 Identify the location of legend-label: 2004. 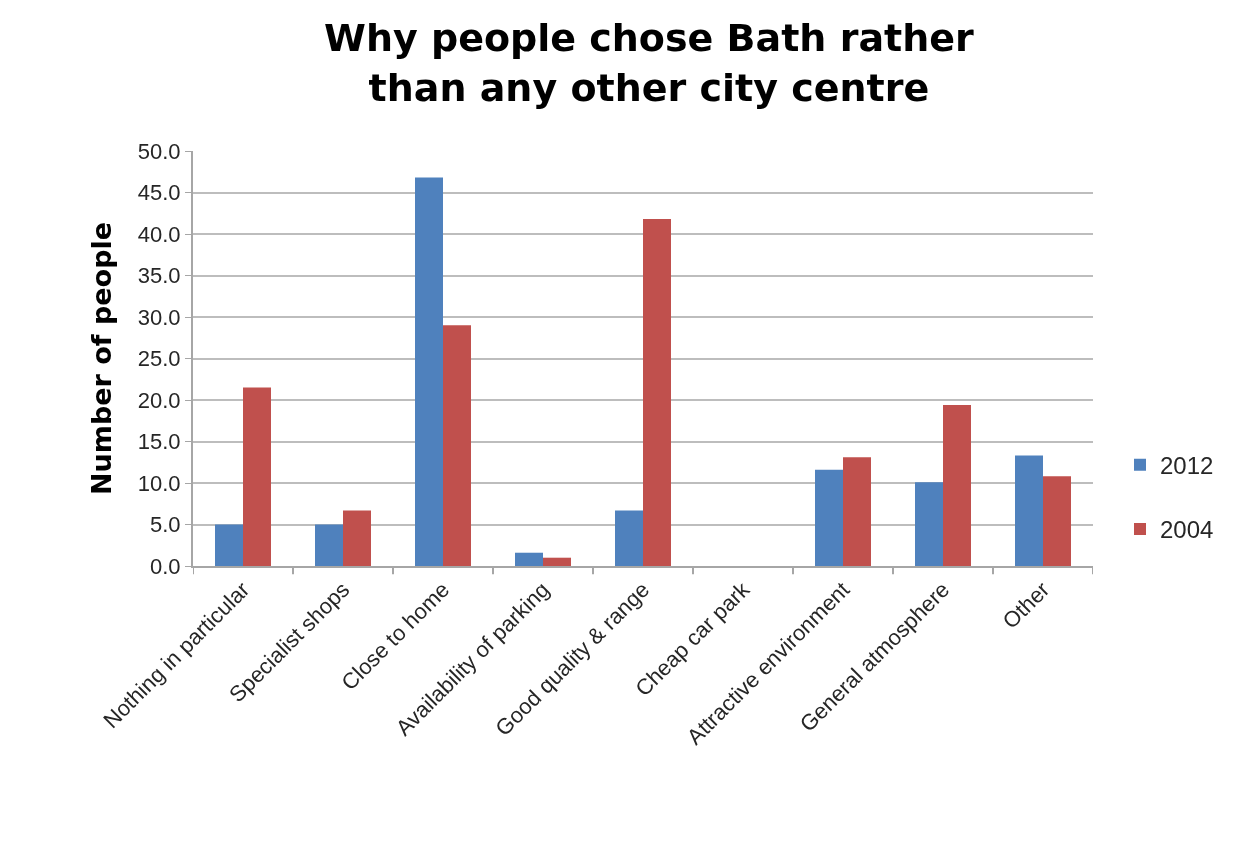
(1187, 530).